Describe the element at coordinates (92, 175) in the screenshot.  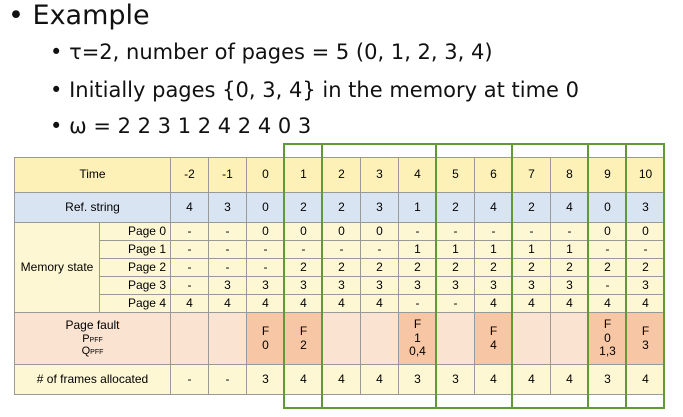
I see `row-label: Time` at that location.